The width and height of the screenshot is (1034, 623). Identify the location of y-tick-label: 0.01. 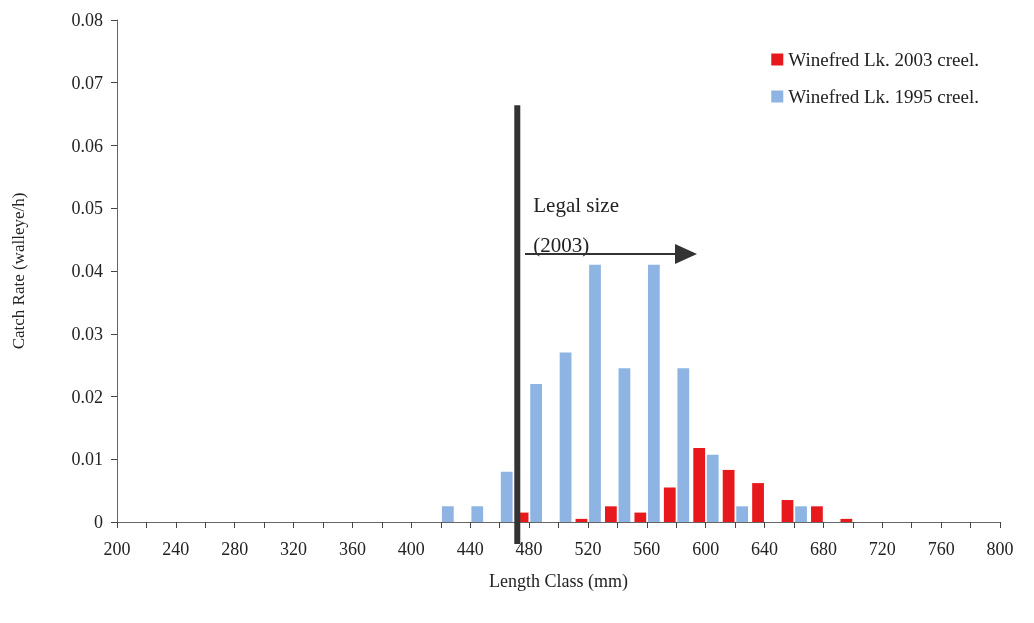
(87, 459).